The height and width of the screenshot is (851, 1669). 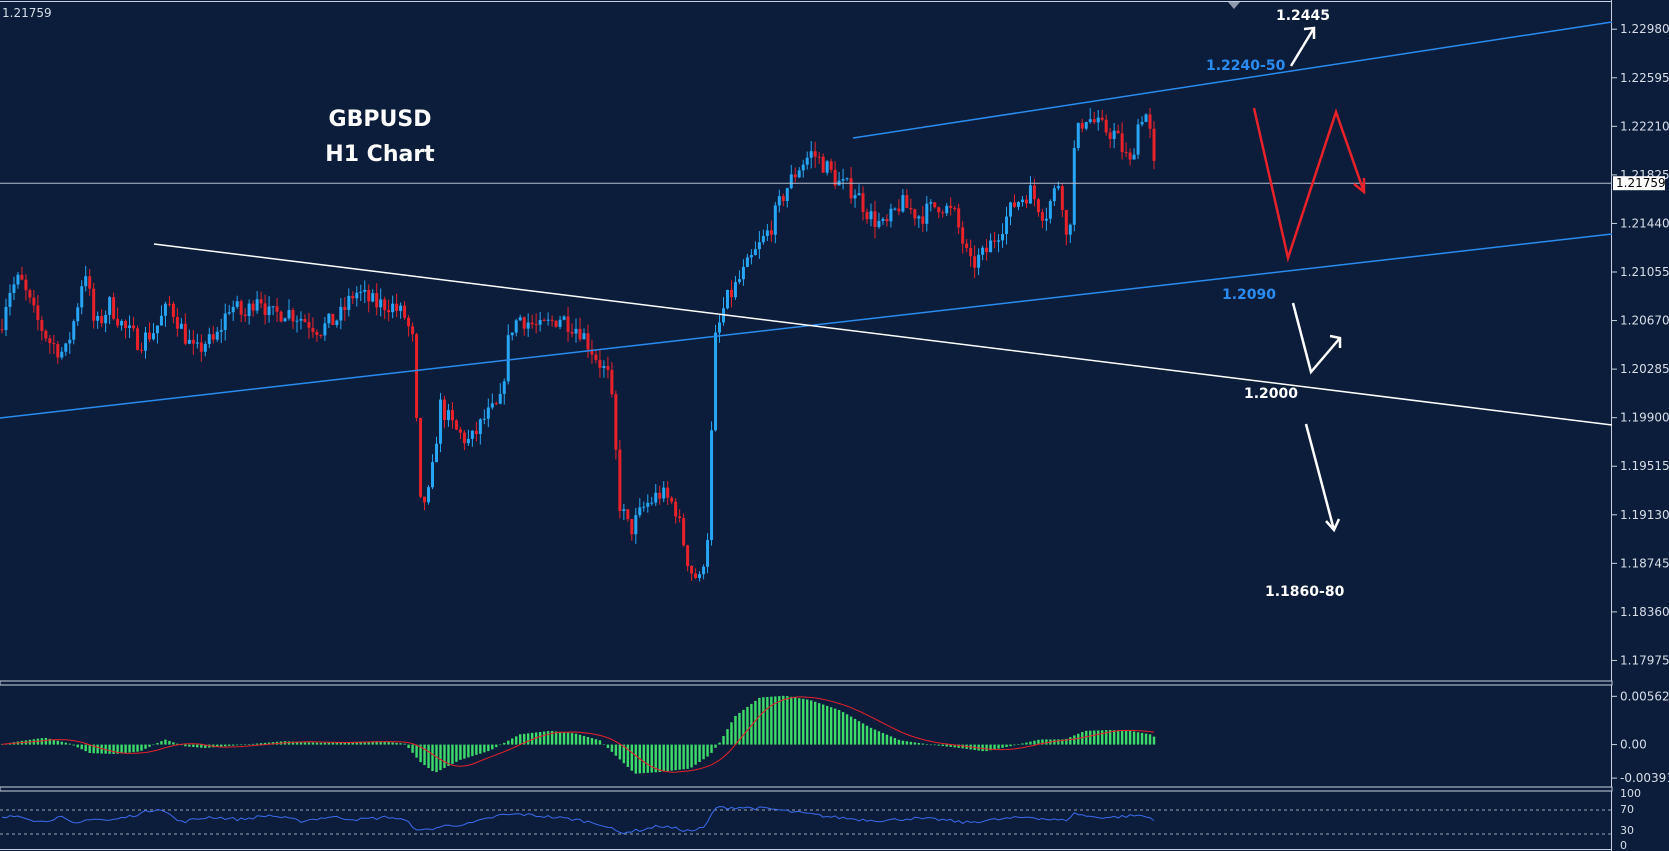 I want to click on y-tick-label: 1.20670, so click(x=1644, y=321).